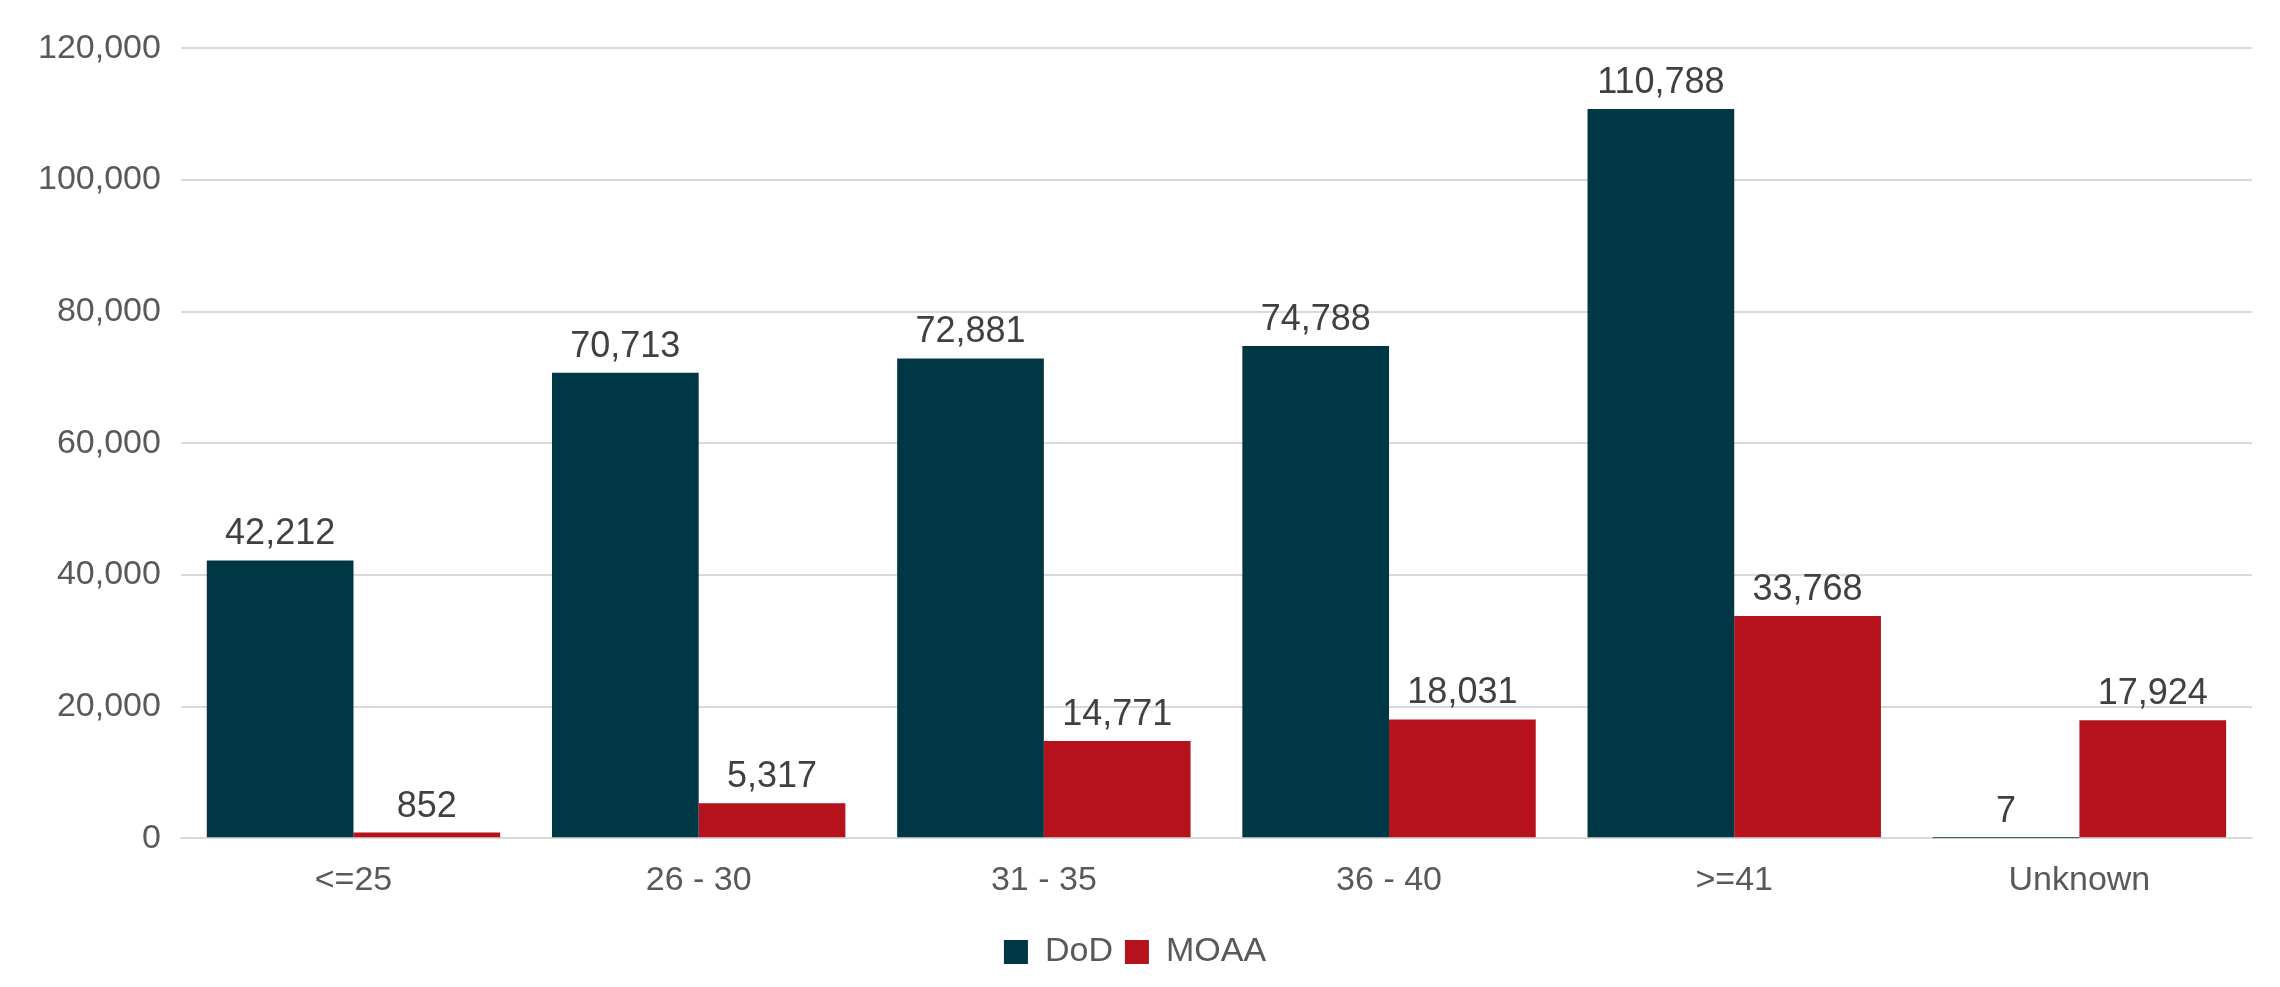 The height and width of the screenshot is (987, 2280). I want to click on data-label: 852, so click(426, 804).